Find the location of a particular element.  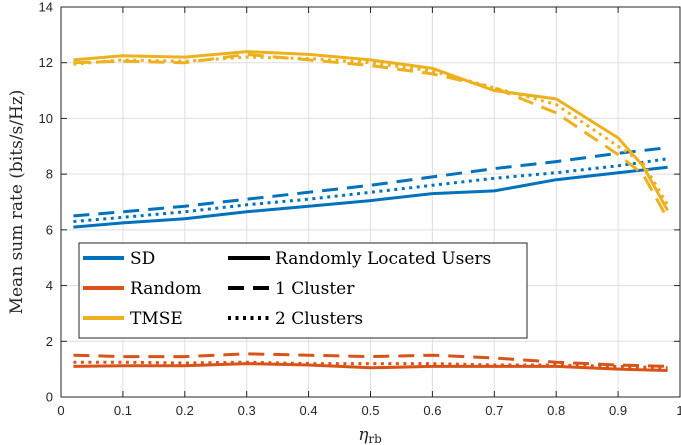

y-axis-label: Mean sum rate (bits/s/Hz) is located at coordinates (17, 202).